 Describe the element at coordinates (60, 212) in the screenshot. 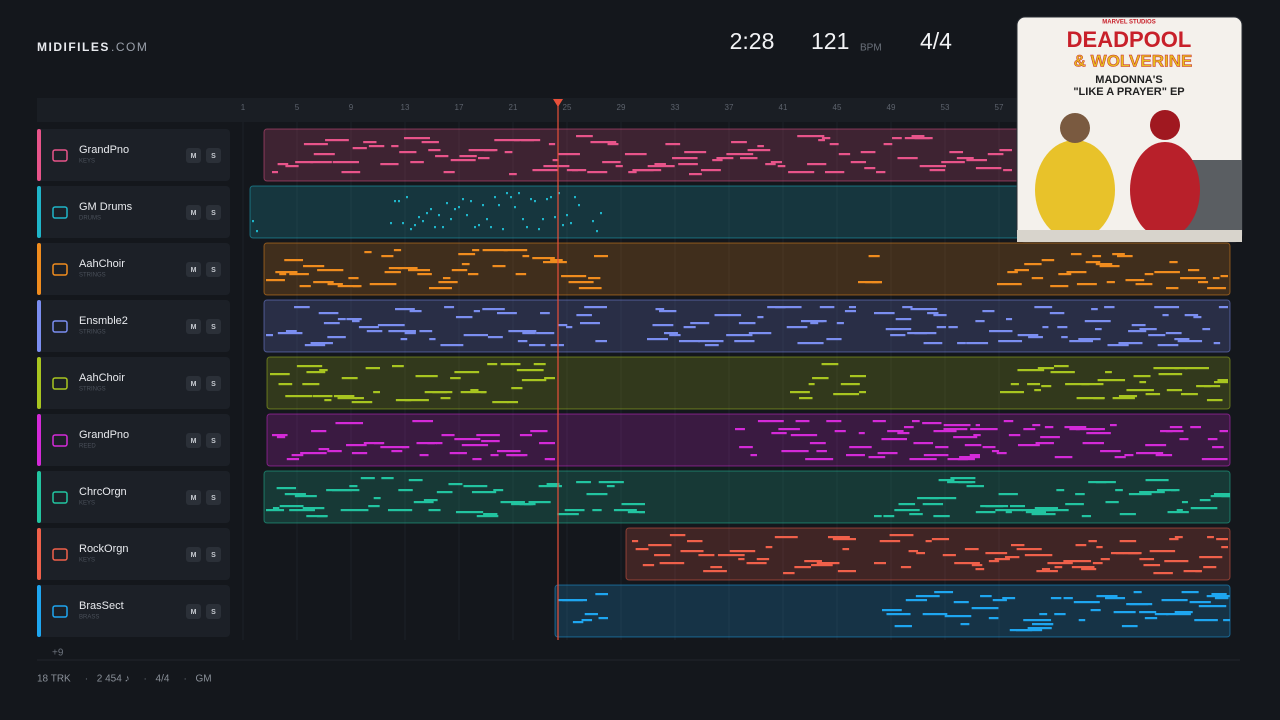

I see `track-icon` at that location.